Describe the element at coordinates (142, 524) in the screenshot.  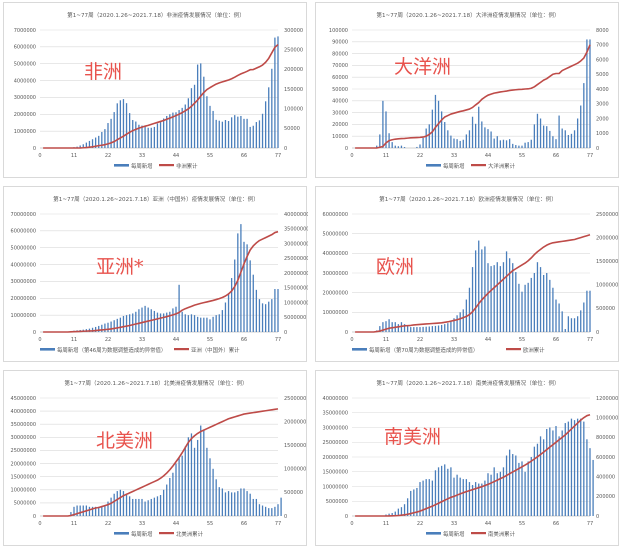
I see `x-tick-label: 33` at that location.